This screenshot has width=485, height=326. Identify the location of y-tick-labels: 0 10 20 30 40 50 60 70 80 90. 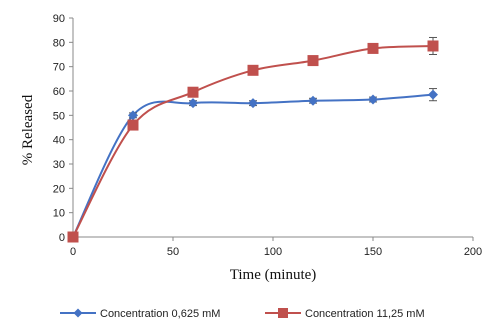
(59, 128).